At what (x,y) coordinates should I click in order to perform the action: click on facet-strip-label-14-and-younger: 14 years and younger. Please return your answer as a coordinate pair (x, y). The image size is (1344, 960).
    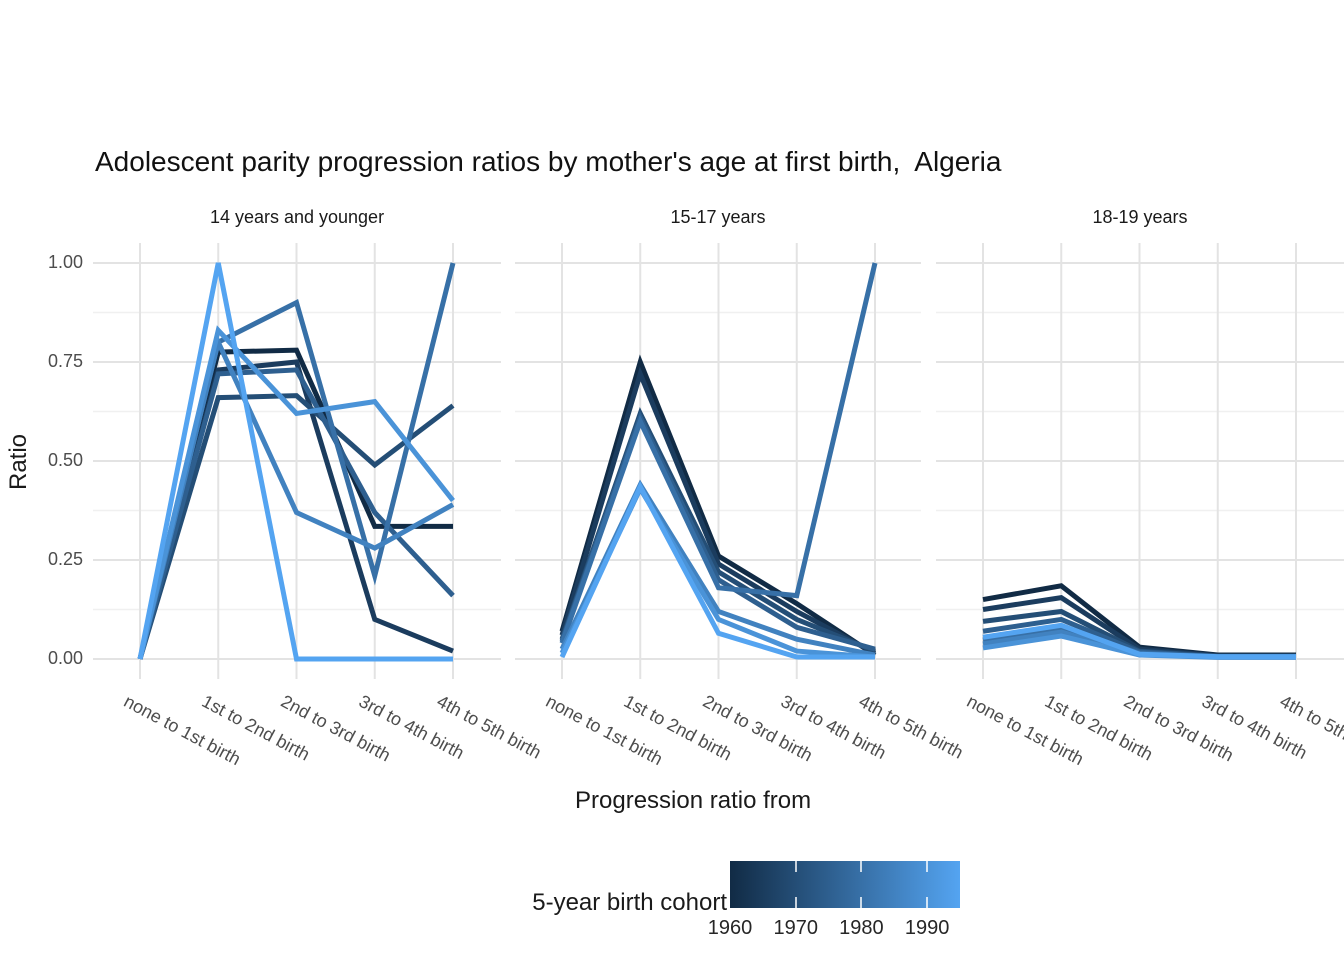
    Looking at the image, I should click on (297, 217).